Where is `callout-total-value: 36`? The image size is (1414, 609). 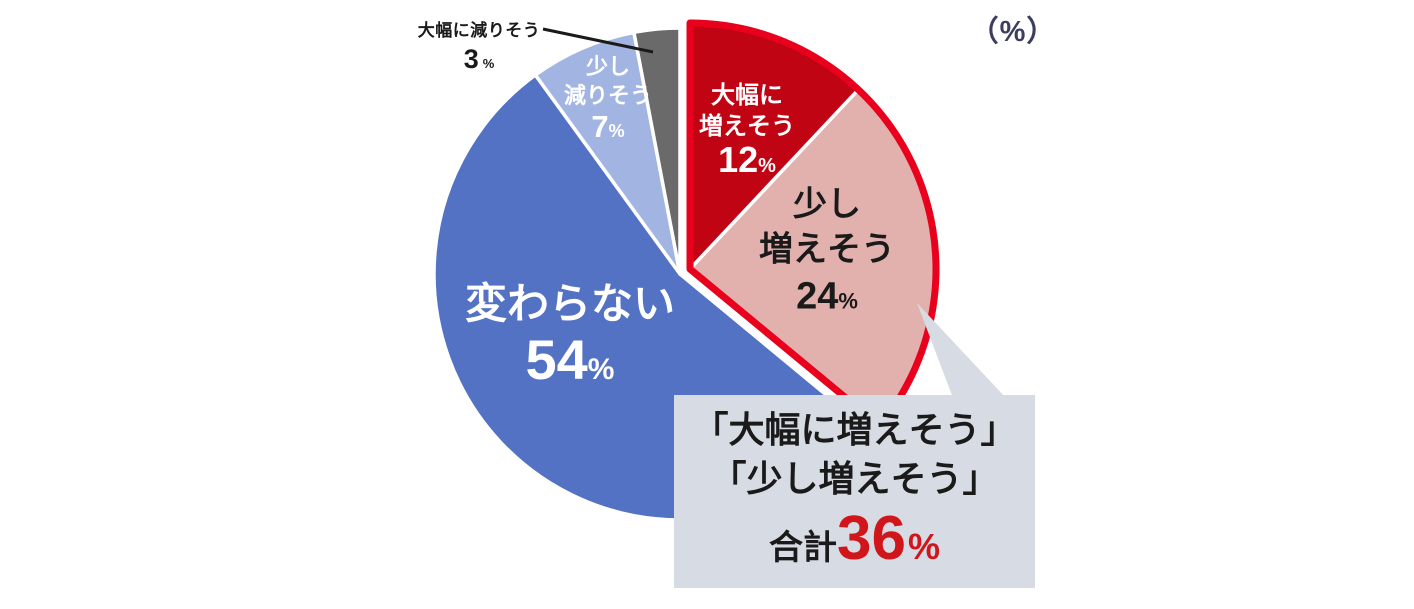
callout-total-value: 36 is located at coordinates (871, 538).